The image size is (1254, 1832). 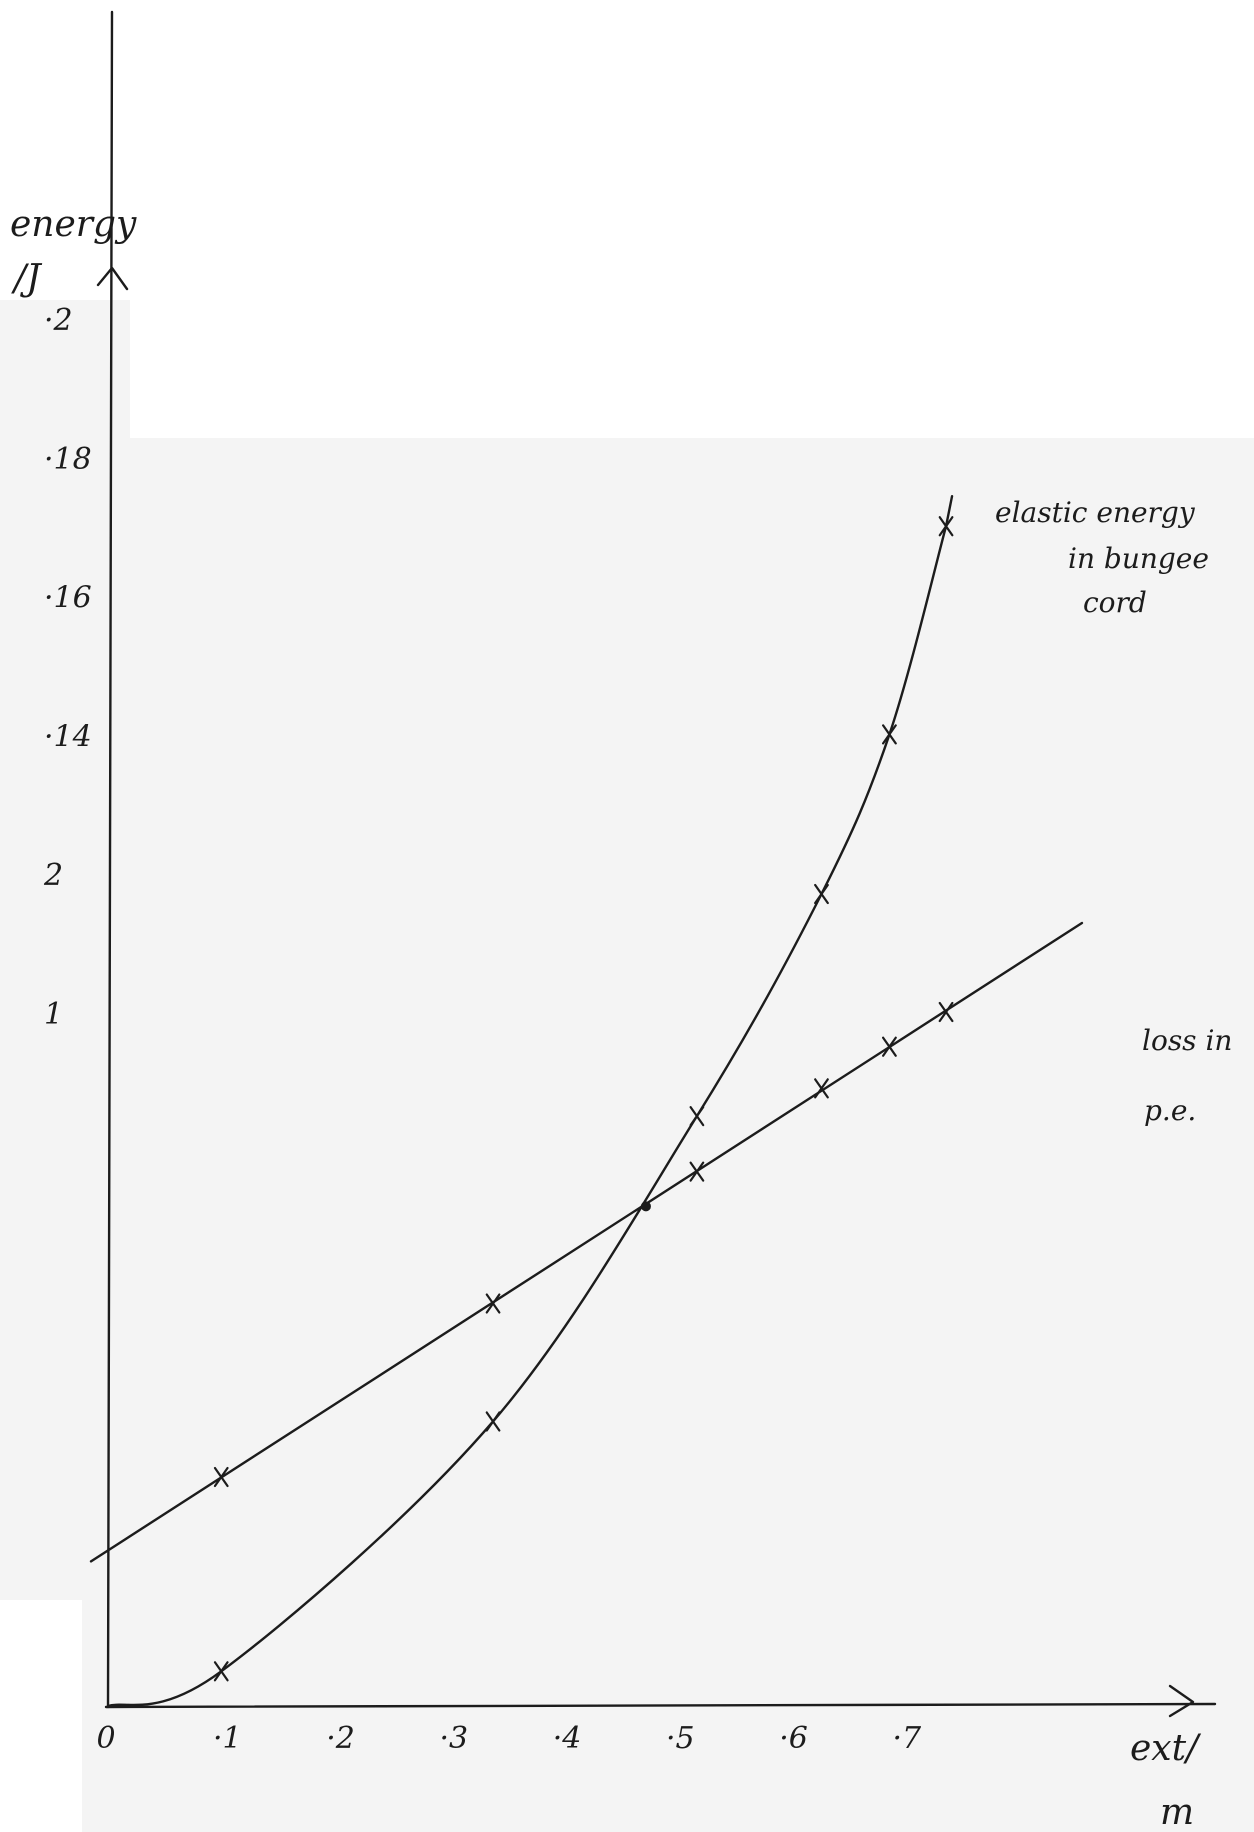 What do you see at coordinates (53, 1014) in the screenshot?
I see `y-tick-label: 1` at bounding box center [53, 1014].